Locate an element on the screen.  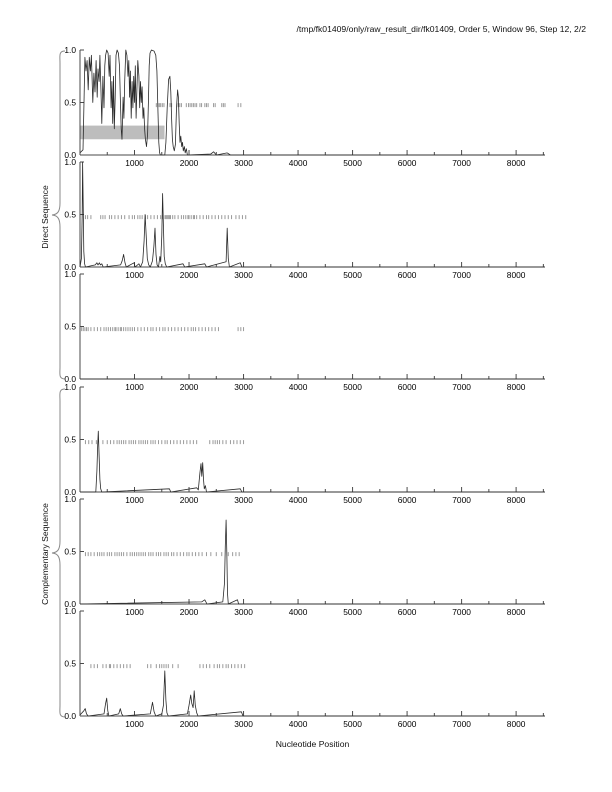
direct-sequence-label: Direct Sequence is located at coordinates (45, 217).